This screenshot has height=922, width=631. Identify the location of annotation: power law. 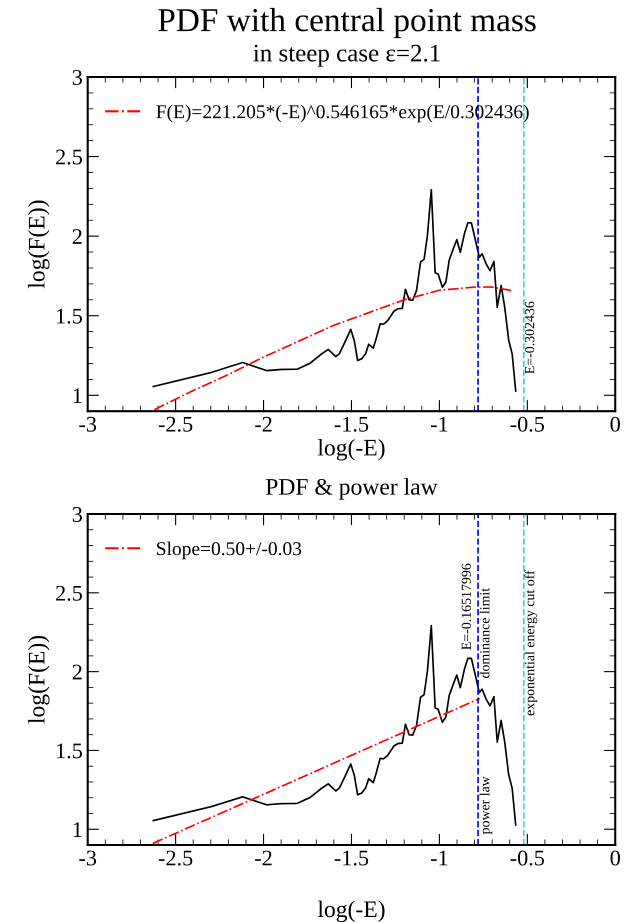
(486, 805).